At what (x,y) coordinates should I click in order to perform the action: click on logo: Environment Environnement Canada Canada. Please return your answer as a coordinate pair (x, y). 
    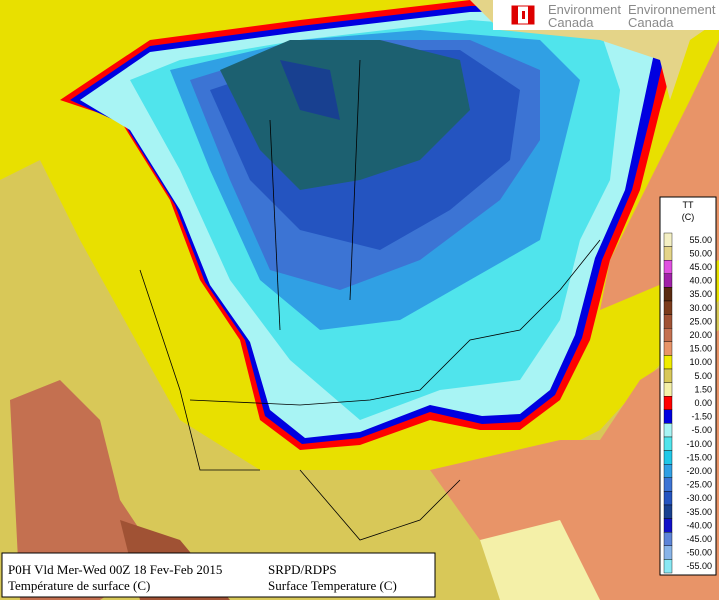
    Looking at the image, I should click on (606, 15).